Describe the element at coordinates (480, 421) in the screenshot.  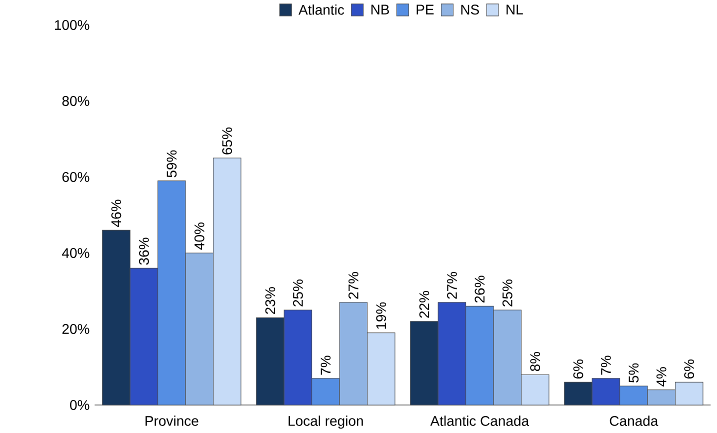
I see `x-tick-label: Atlantic Canada` at that location.